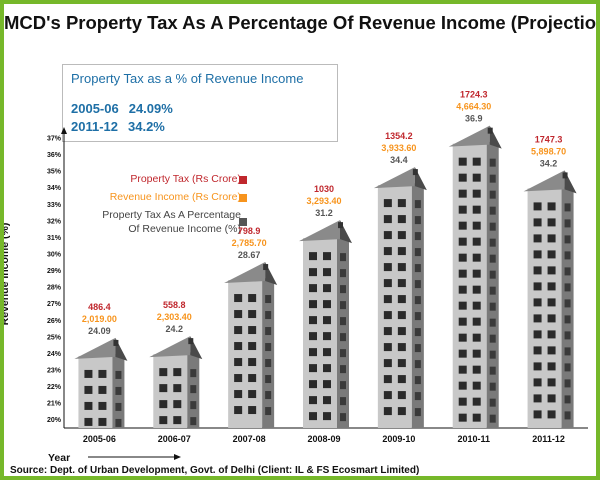  Describe the element at coordinates (174, 439) in the screenshot. I see `x-tick-label: 2006-07` at that location.